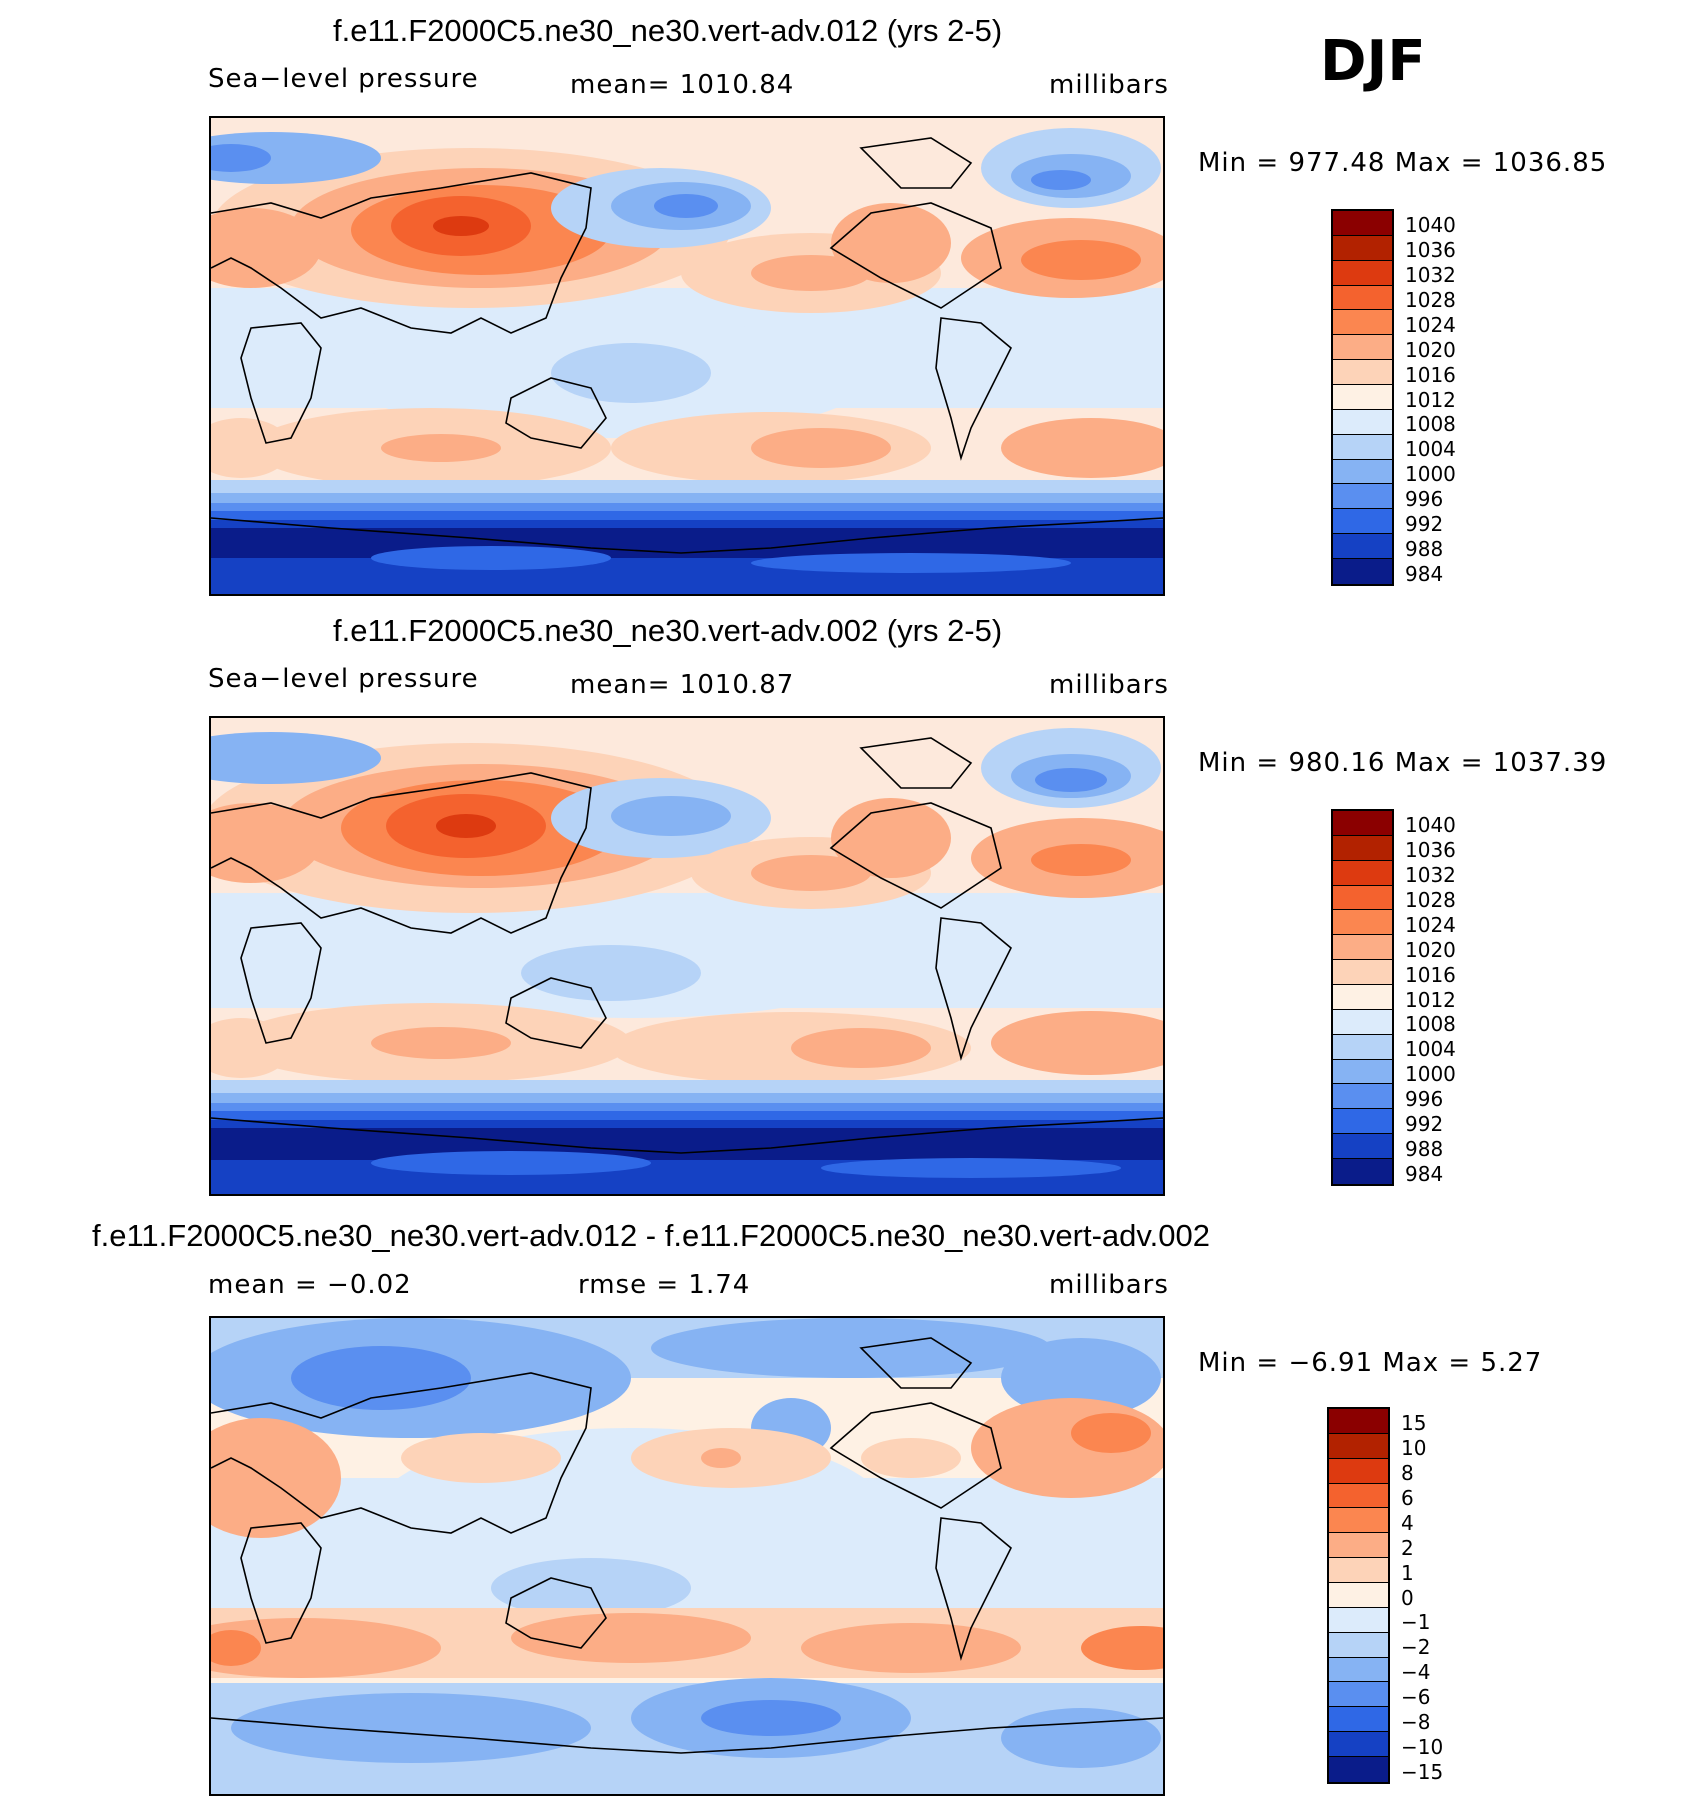  What do you see at coordinates (1416, 1672) in the screenshot?
I see `colorbar-level-label: −4` at bounding box center [1416, 1672].